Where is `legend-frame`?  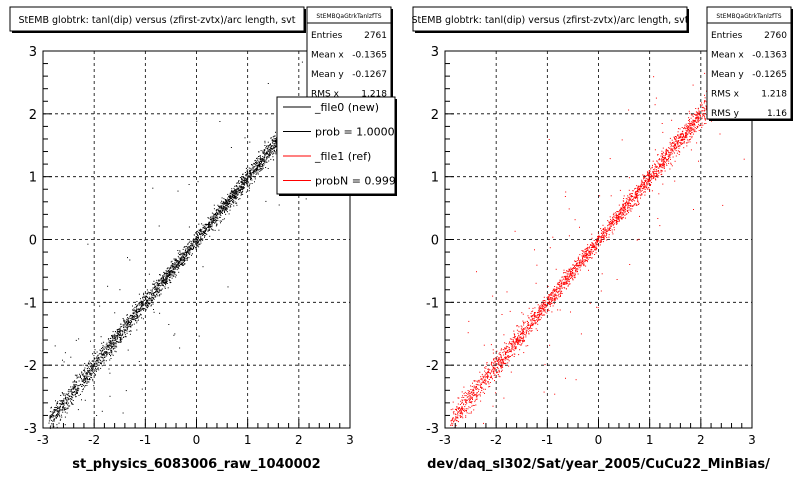 legend-frame is located at coordinates (336, 145).